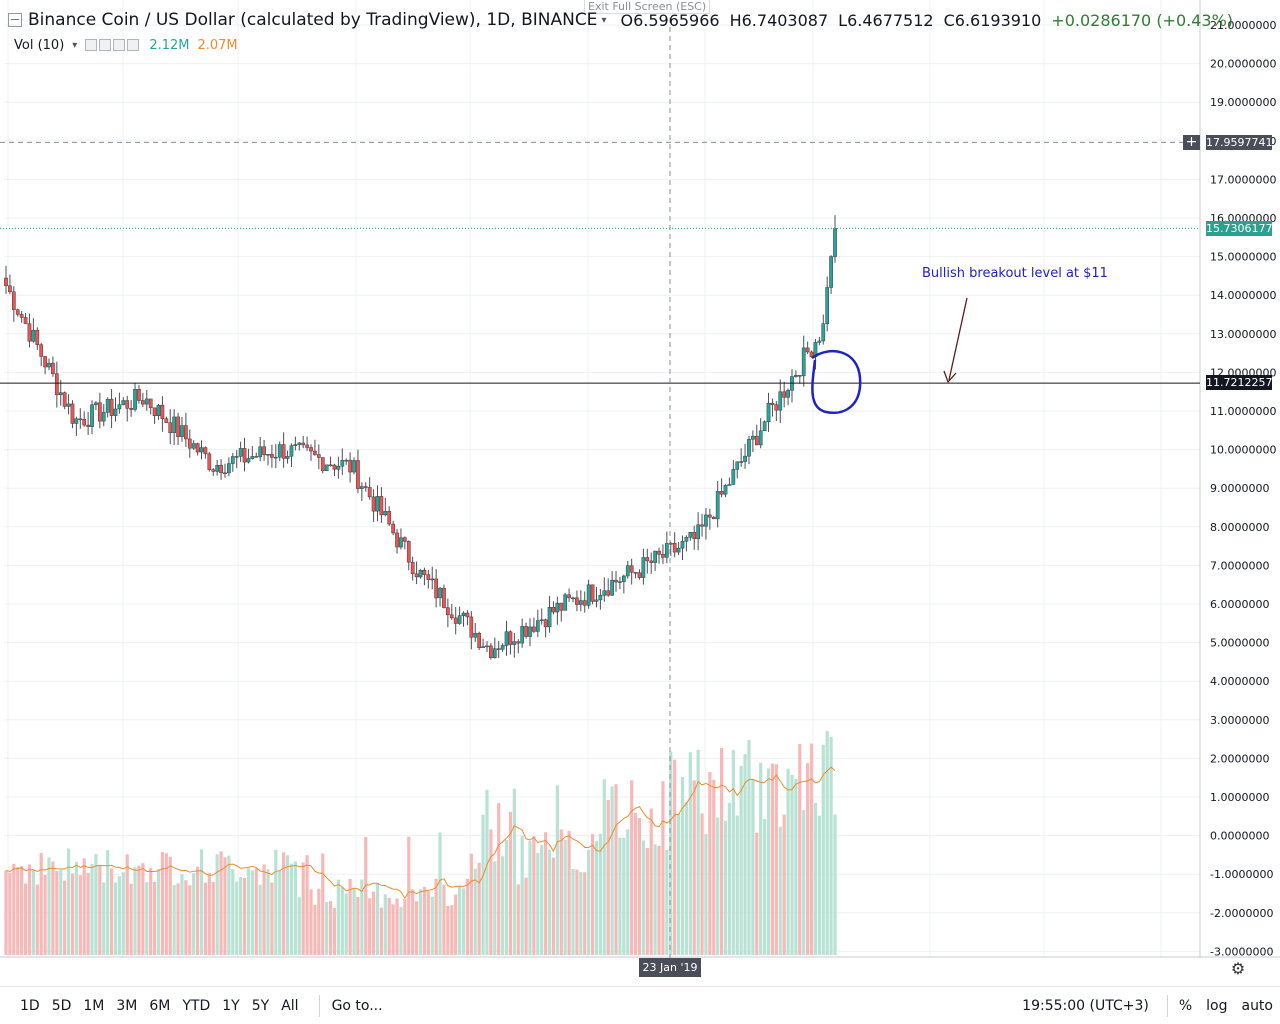 This screenshot has height=1024, width=1280. Describe the element at coordinates (231, 1005) in the screenshot. I see `range-1y-button: 1Y` at that location.